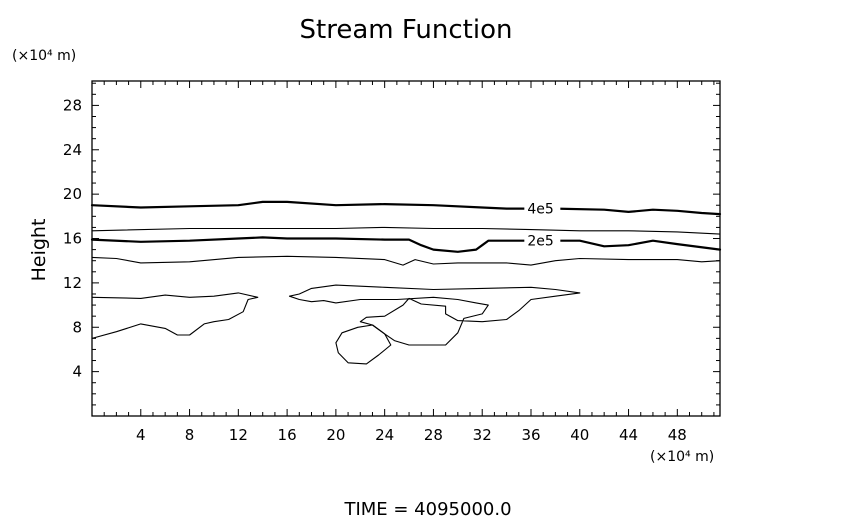 This screenshot has height=519, width=854. What do you see at coordinates (141, 435) in the screenshot?
I see `x-tick-label: 4` at bounding box center [141, 435].